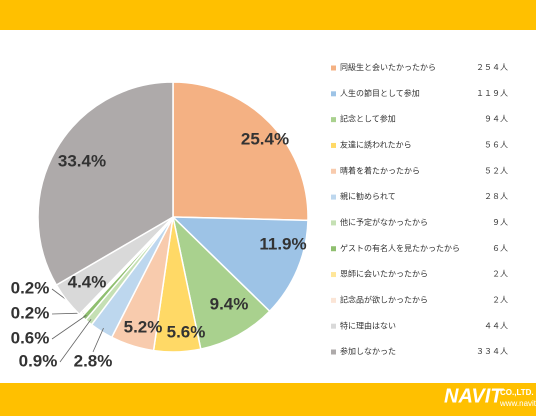 The height and width of the screenshot is (416, 536). I want to click on bottom-bar, so click(268, 399).